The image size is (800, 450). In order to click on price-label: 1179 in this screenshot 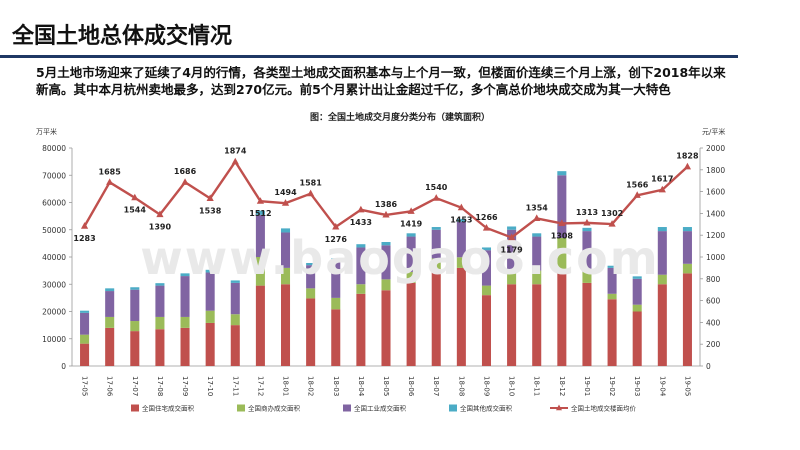, I will do `click(511, 249)`.